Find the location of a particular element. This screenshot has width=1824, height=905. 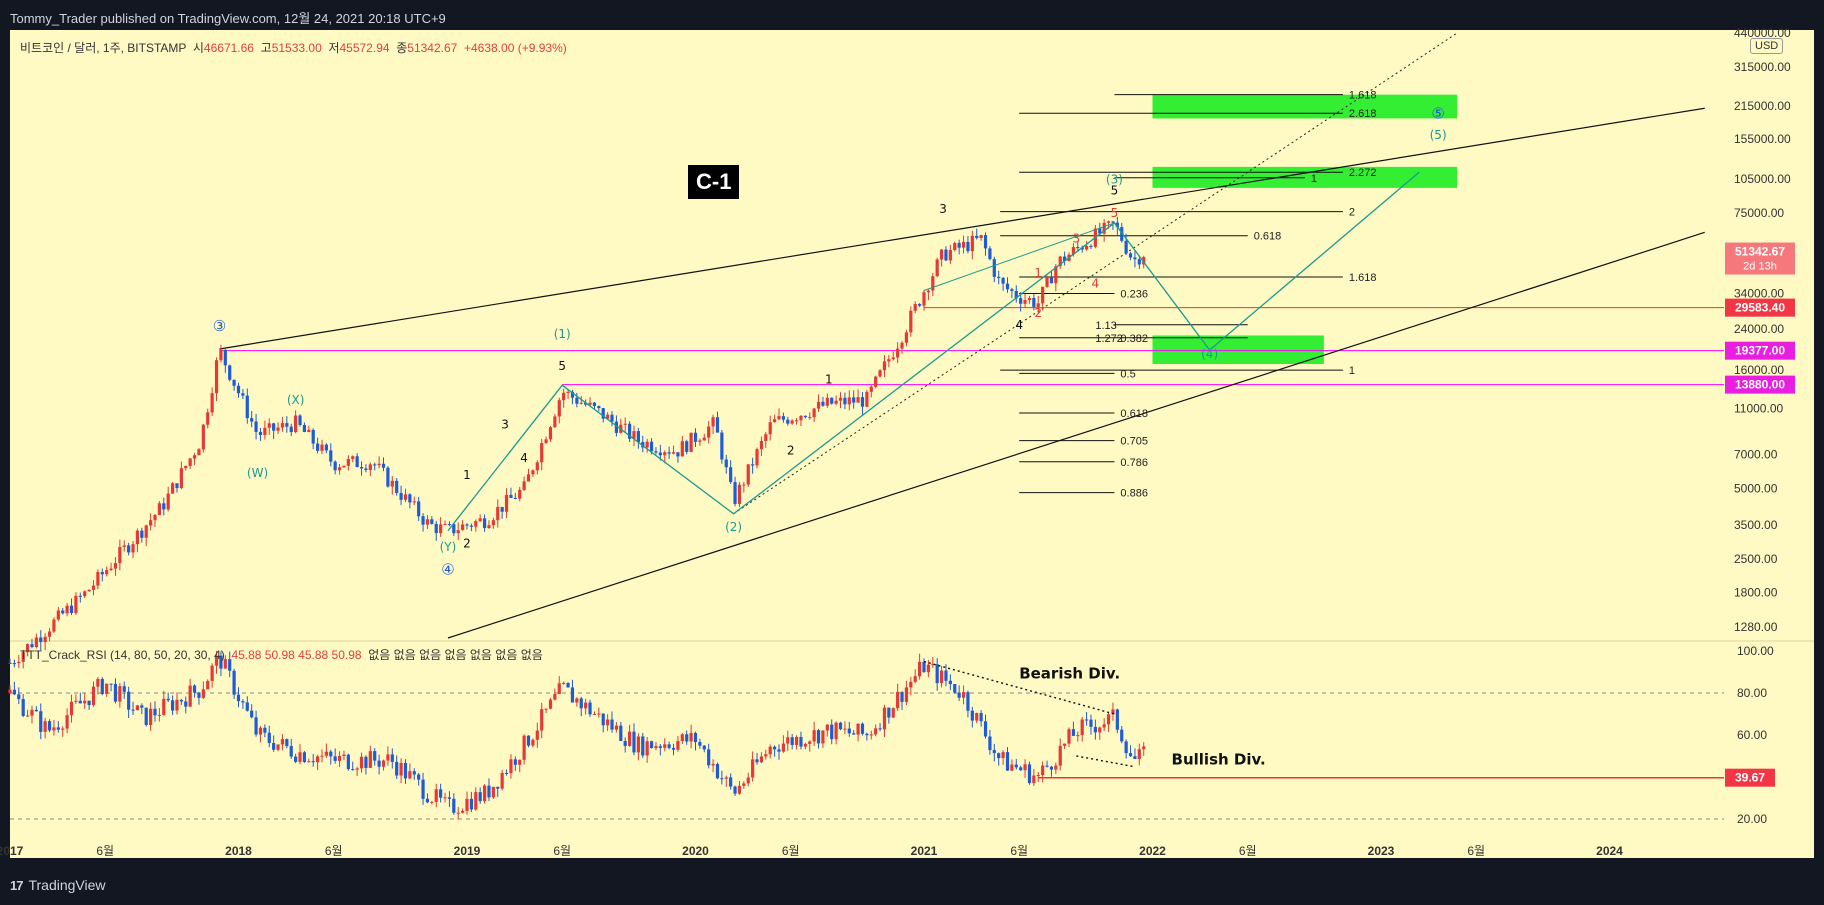

brand-label: TradingView is located at coordinates (67, 885).